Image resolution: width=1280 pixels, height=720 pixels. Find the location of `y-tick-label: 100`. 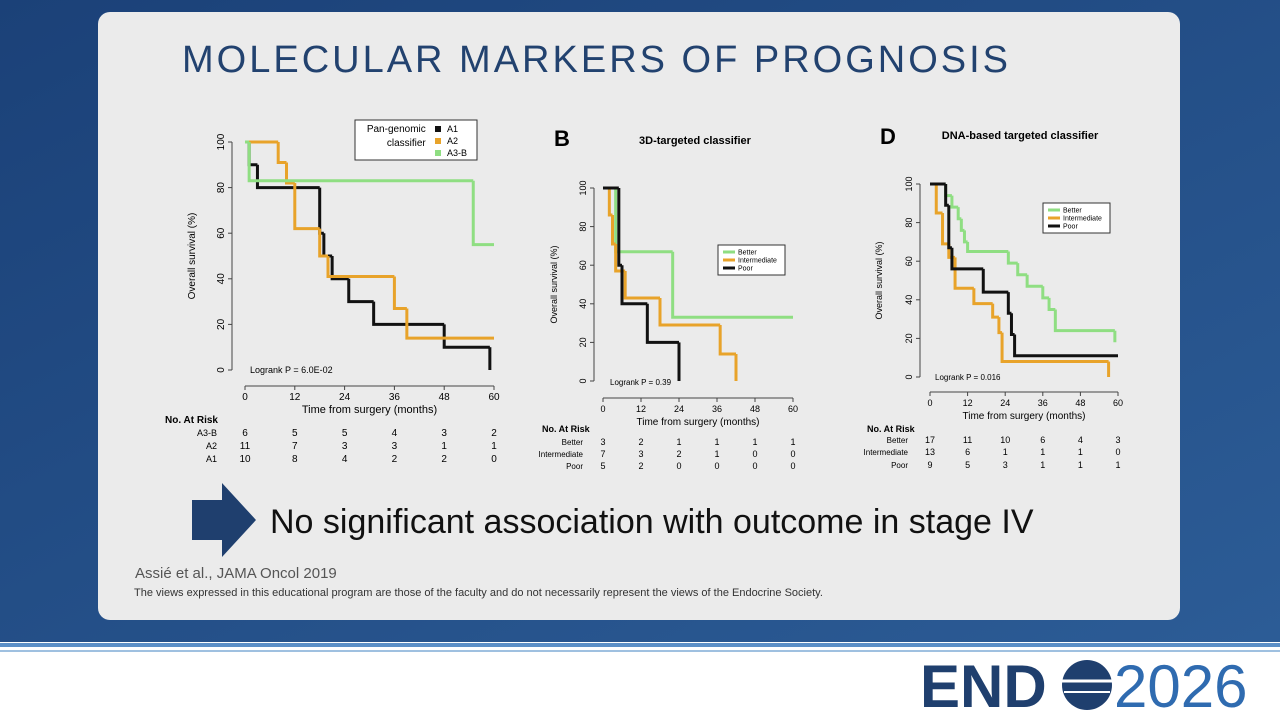

y-tick-label: 100 is located at coordinates (909, 183).